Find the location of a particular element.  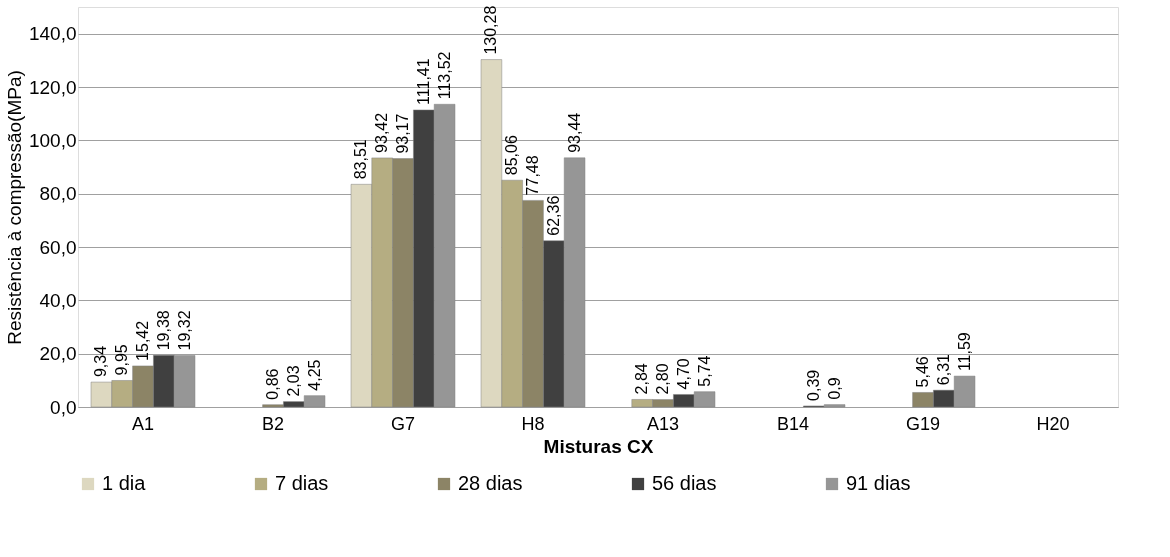

y-tick-label: 100,0 is located at coordinates (52, 140).